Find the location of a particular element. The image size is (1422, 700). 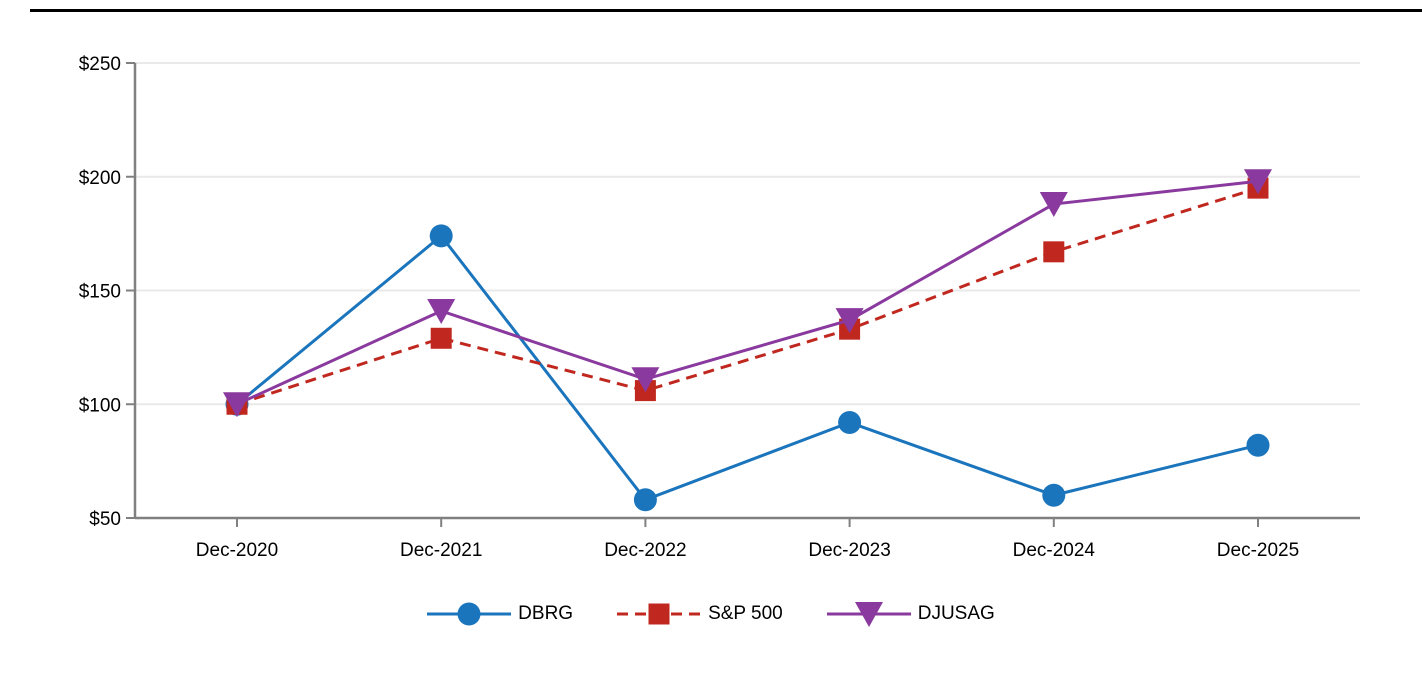

y-axis-label: $50 is located at coordinates (105, 519).